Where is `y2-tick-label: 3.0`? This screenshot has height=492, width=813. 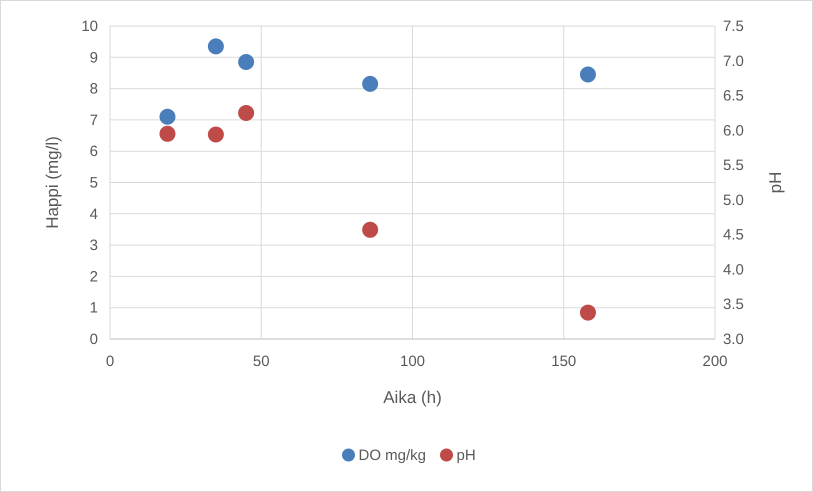 y2-tick-label: 3.0 is located at coordinates (733, 339).